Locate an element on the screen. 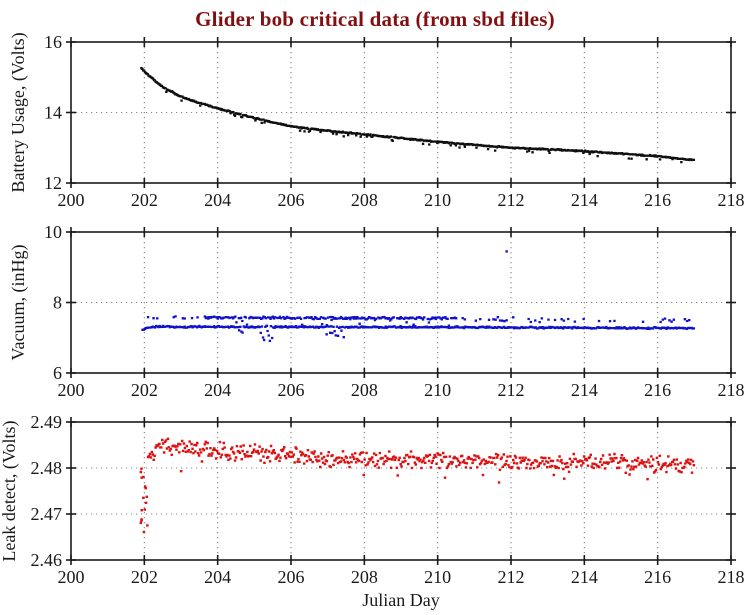  svg-text: 14 is located at coordinates (53, 113).